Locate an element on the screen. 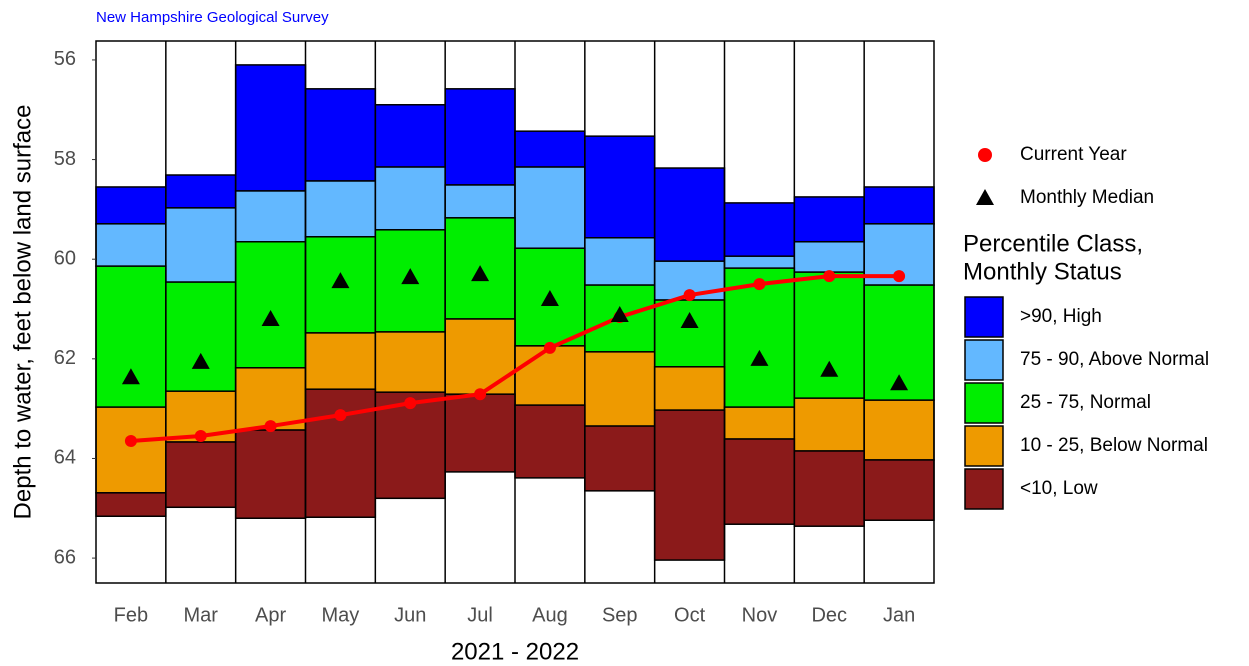 Image resolution: width=1249 pixels, height=666 pixels. y-tick-label: 56 is located at coordinates (65, 59).